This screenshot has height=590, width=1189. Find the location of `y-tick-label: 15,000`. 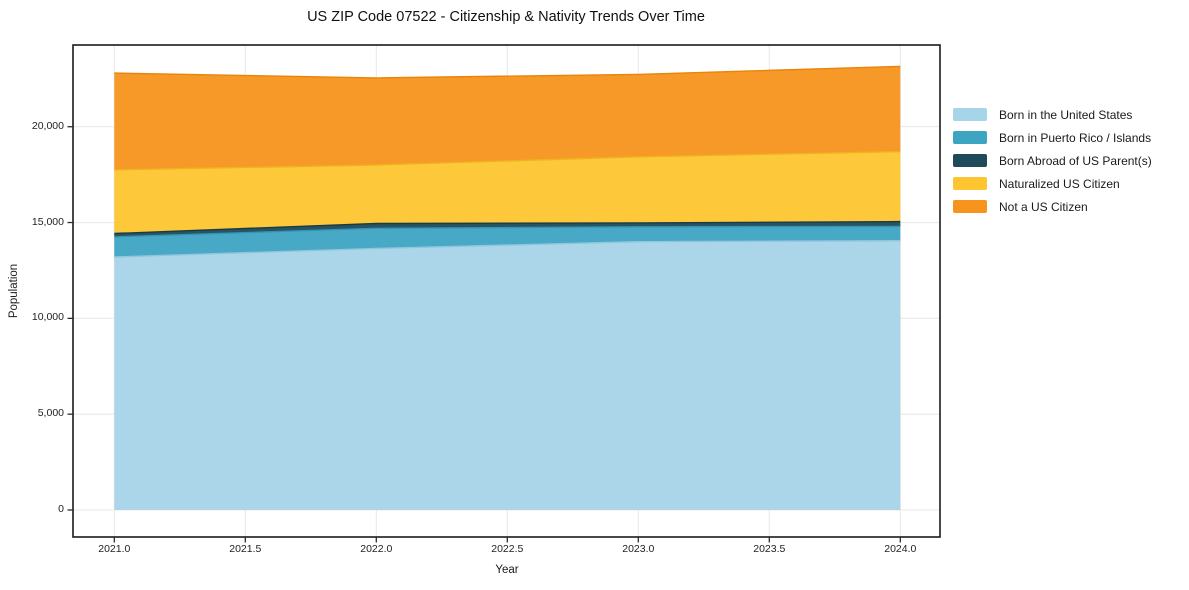

y-tick-label: 15,000 is located at coordinates (47, 221).